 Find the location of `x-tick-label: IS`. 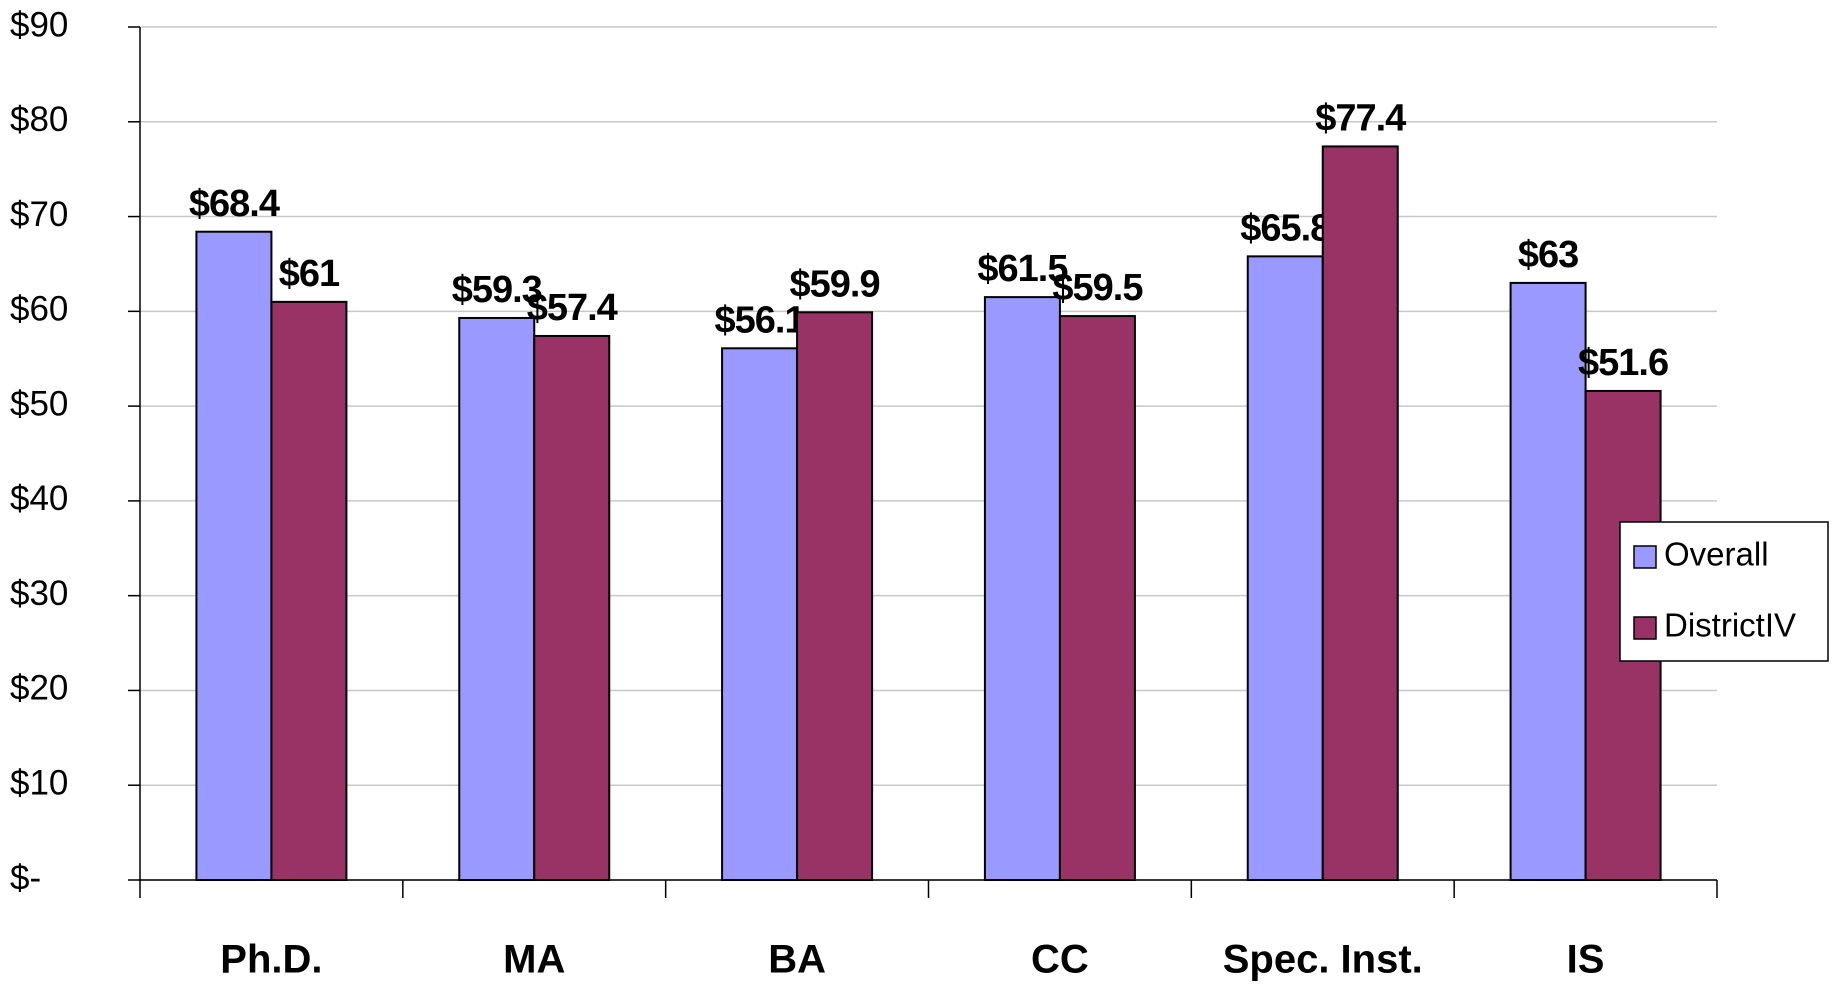

x-tick-label: IS is located at coordinates (1586, 960).